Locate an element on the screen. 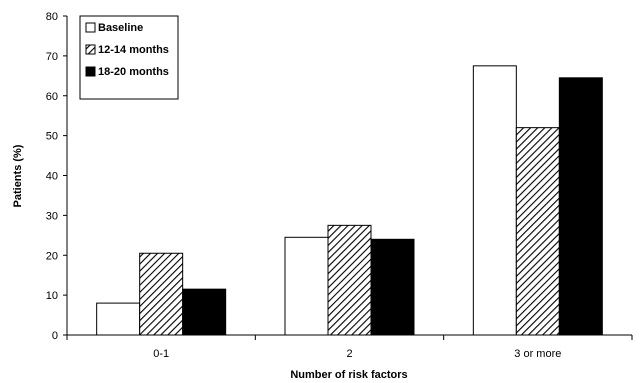 The width and height of the screenshot is (641, 383). bar-baseline-3-or-more is located at coordinates (494, 200).